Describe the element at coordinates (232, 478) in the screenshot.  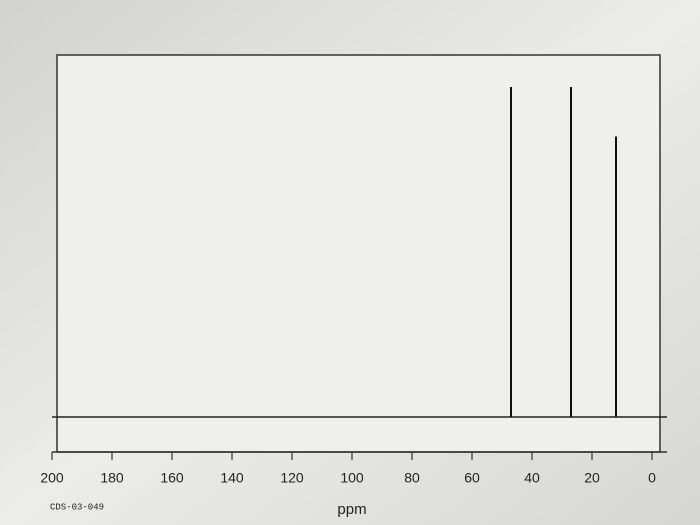
I see `x-tick-label: 140` at that location.